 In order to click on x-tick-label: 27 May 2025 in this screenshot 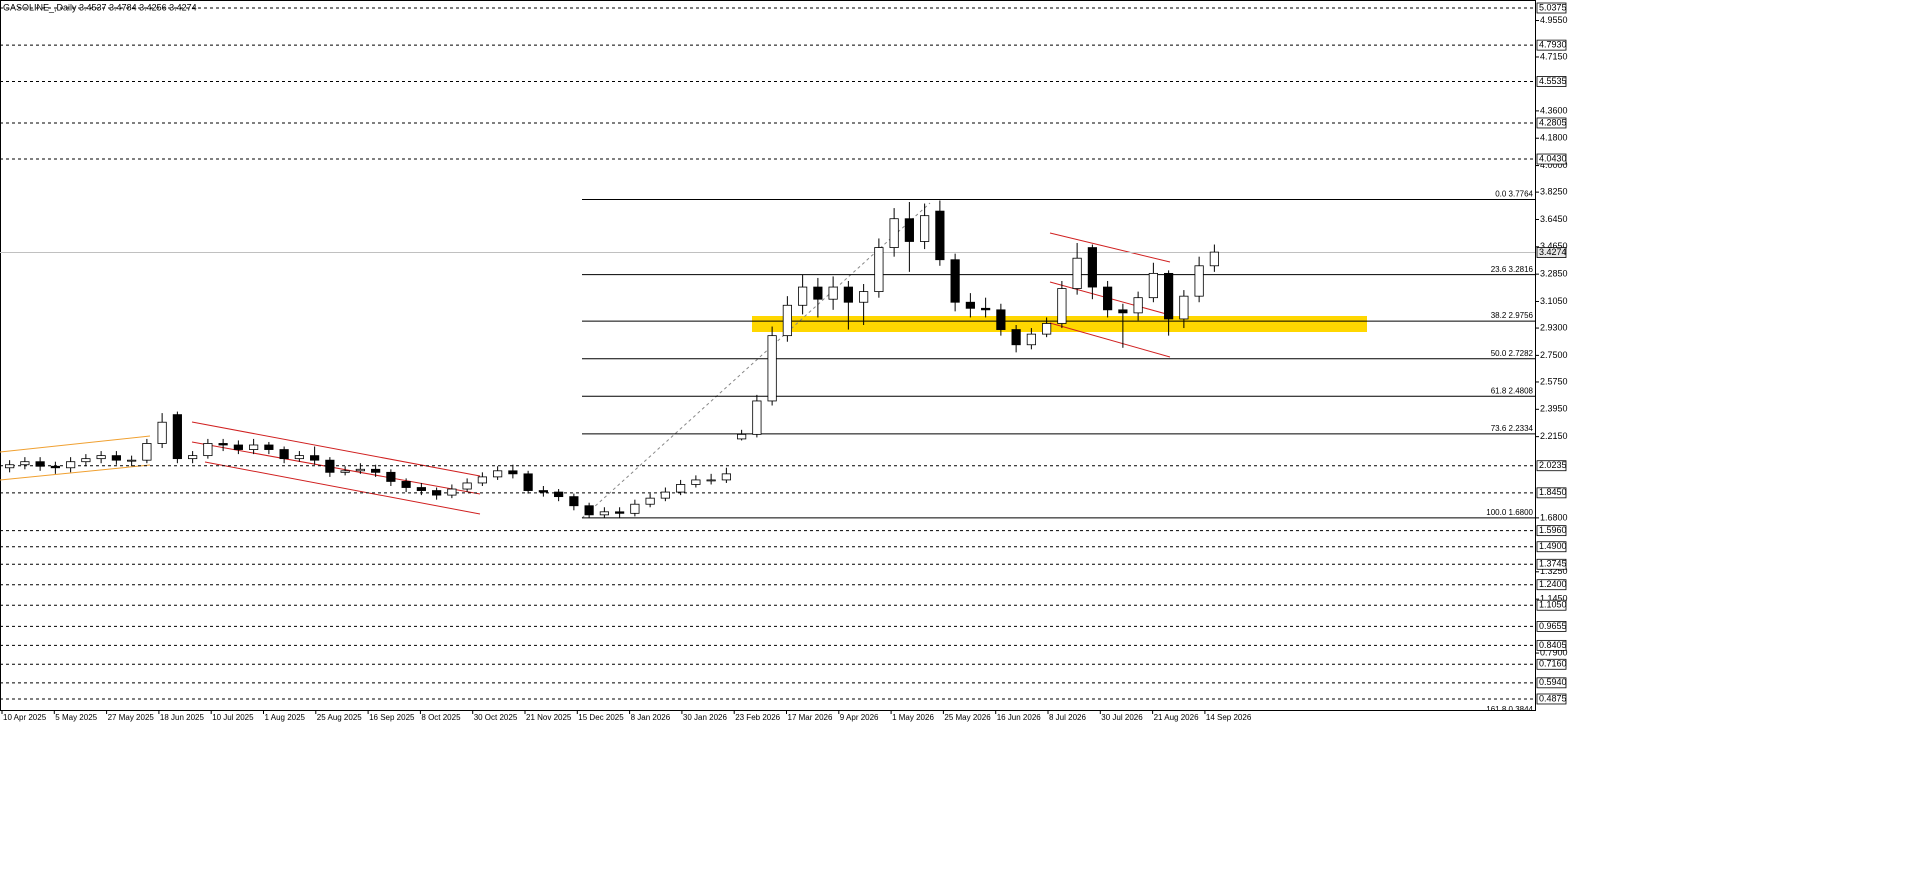, I will do `click(131, 717)`.